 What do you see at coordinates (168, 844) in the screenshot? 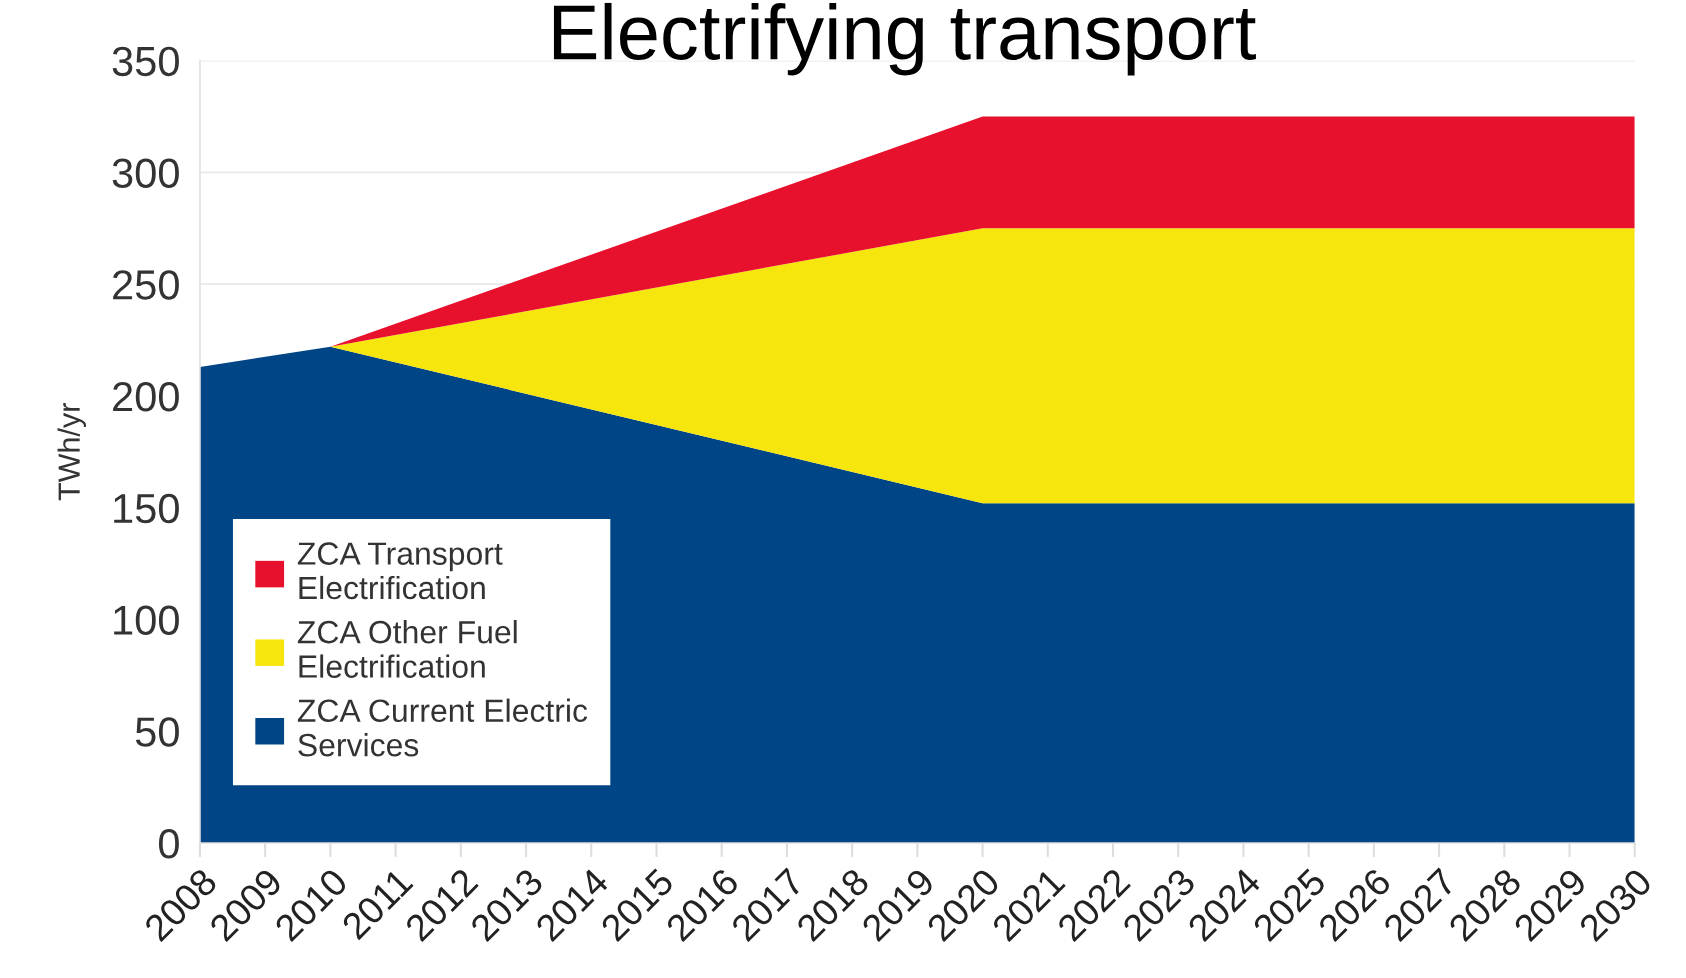
I see `y-tick-label: 0` at bounding box center [168, 844].